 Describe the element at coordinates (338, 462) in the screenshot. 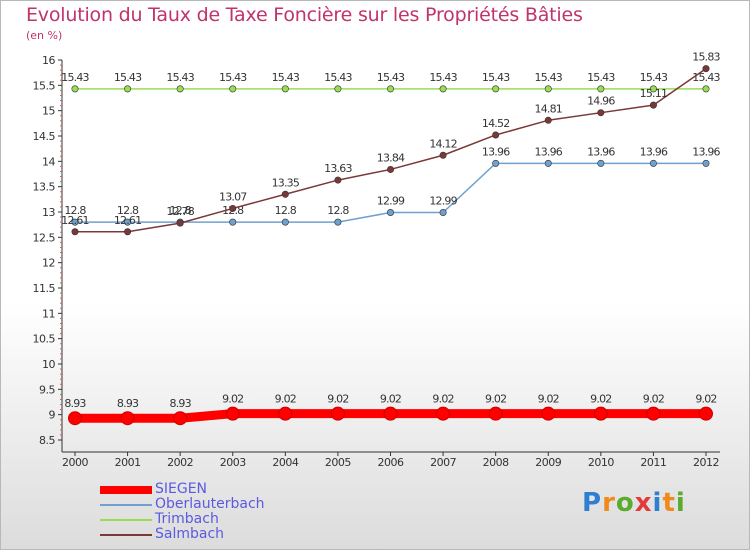

I see `x-tick-label: 2005` at that location.